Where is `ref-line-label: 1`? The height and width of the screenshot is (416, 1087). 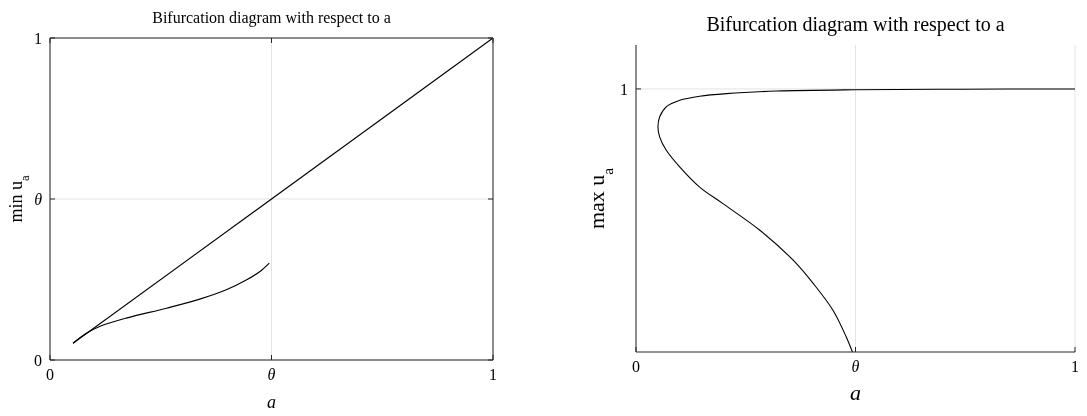
ref-line-label: 1 is located at coordinates (624, 89).